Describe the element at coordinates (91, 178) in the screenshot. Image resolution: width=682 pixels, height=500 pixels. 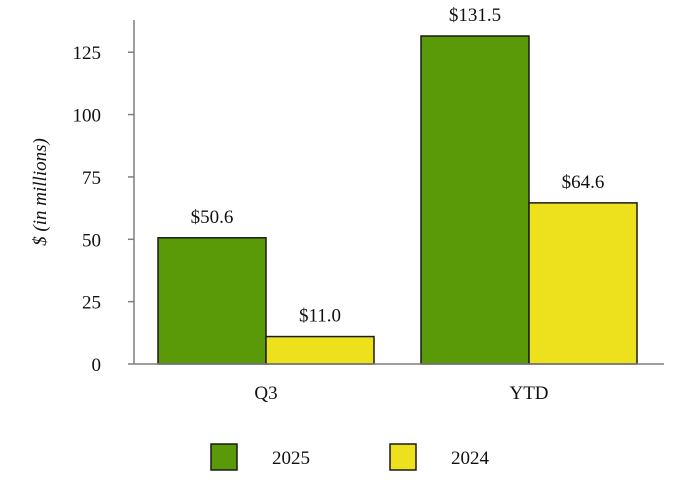
I see `y-tick-label: 75` at that location.